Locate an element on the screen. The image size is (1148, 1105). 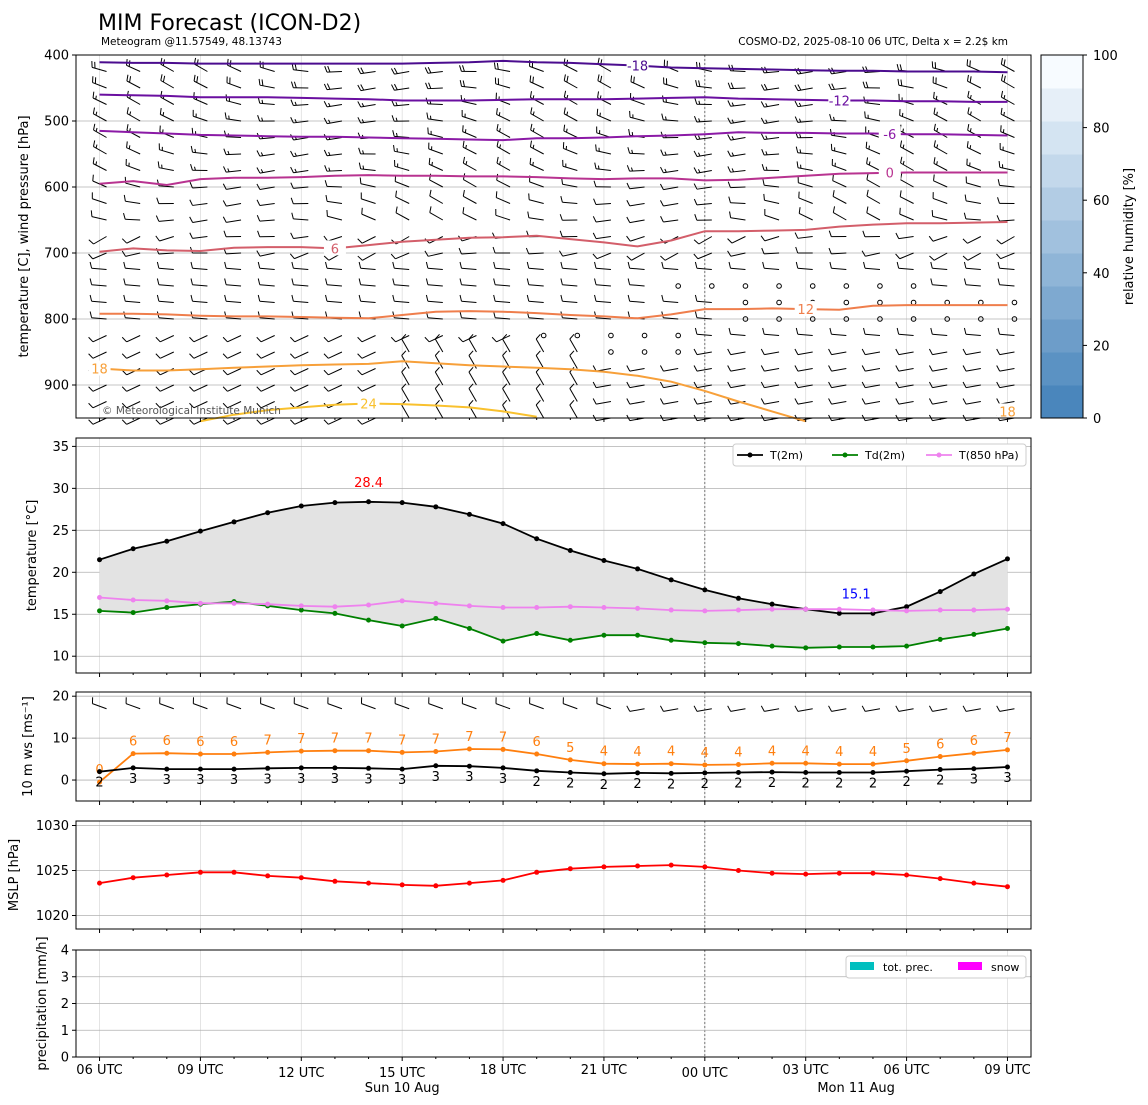
upper-barb-10-8-shaft is located at coordinates (436, 183).